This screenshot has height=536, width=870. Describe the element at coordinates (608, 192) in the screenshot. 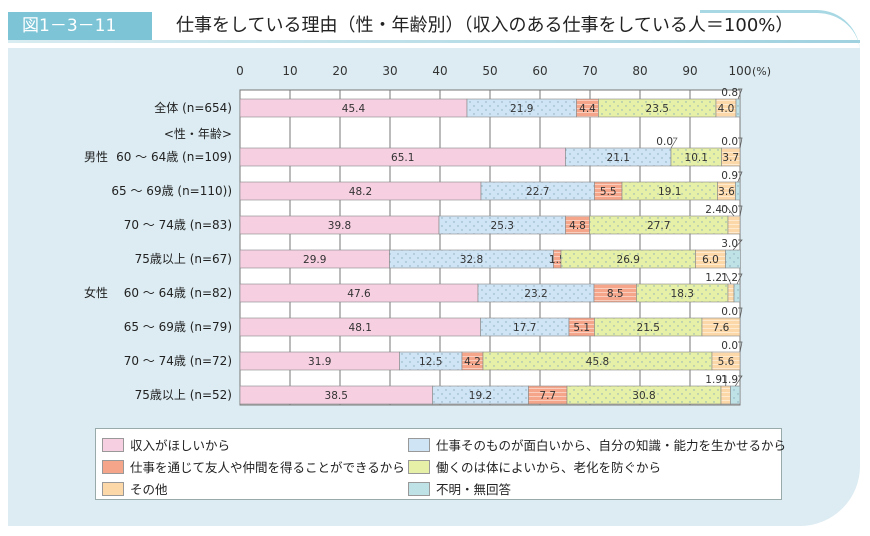

I see `data-label: 5.5` at that location.